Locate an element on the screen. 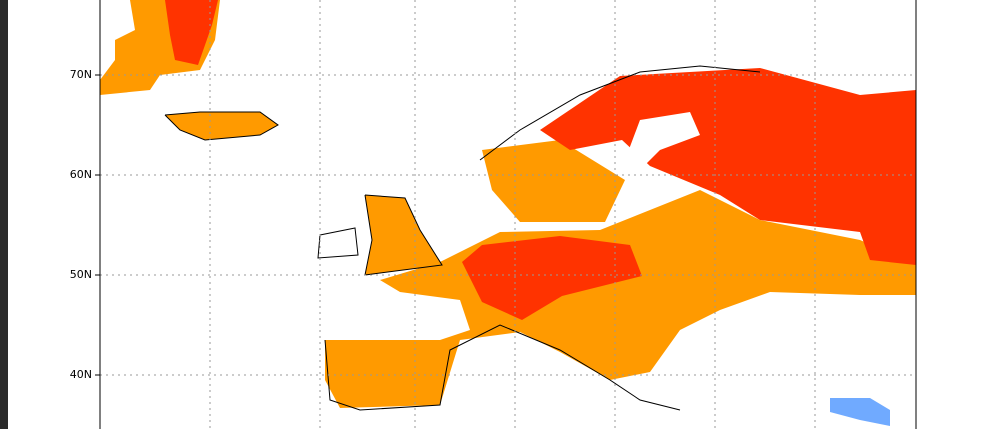 The image size is (1000, 429). lat-label: 50N is located at coordinates (81, 274).